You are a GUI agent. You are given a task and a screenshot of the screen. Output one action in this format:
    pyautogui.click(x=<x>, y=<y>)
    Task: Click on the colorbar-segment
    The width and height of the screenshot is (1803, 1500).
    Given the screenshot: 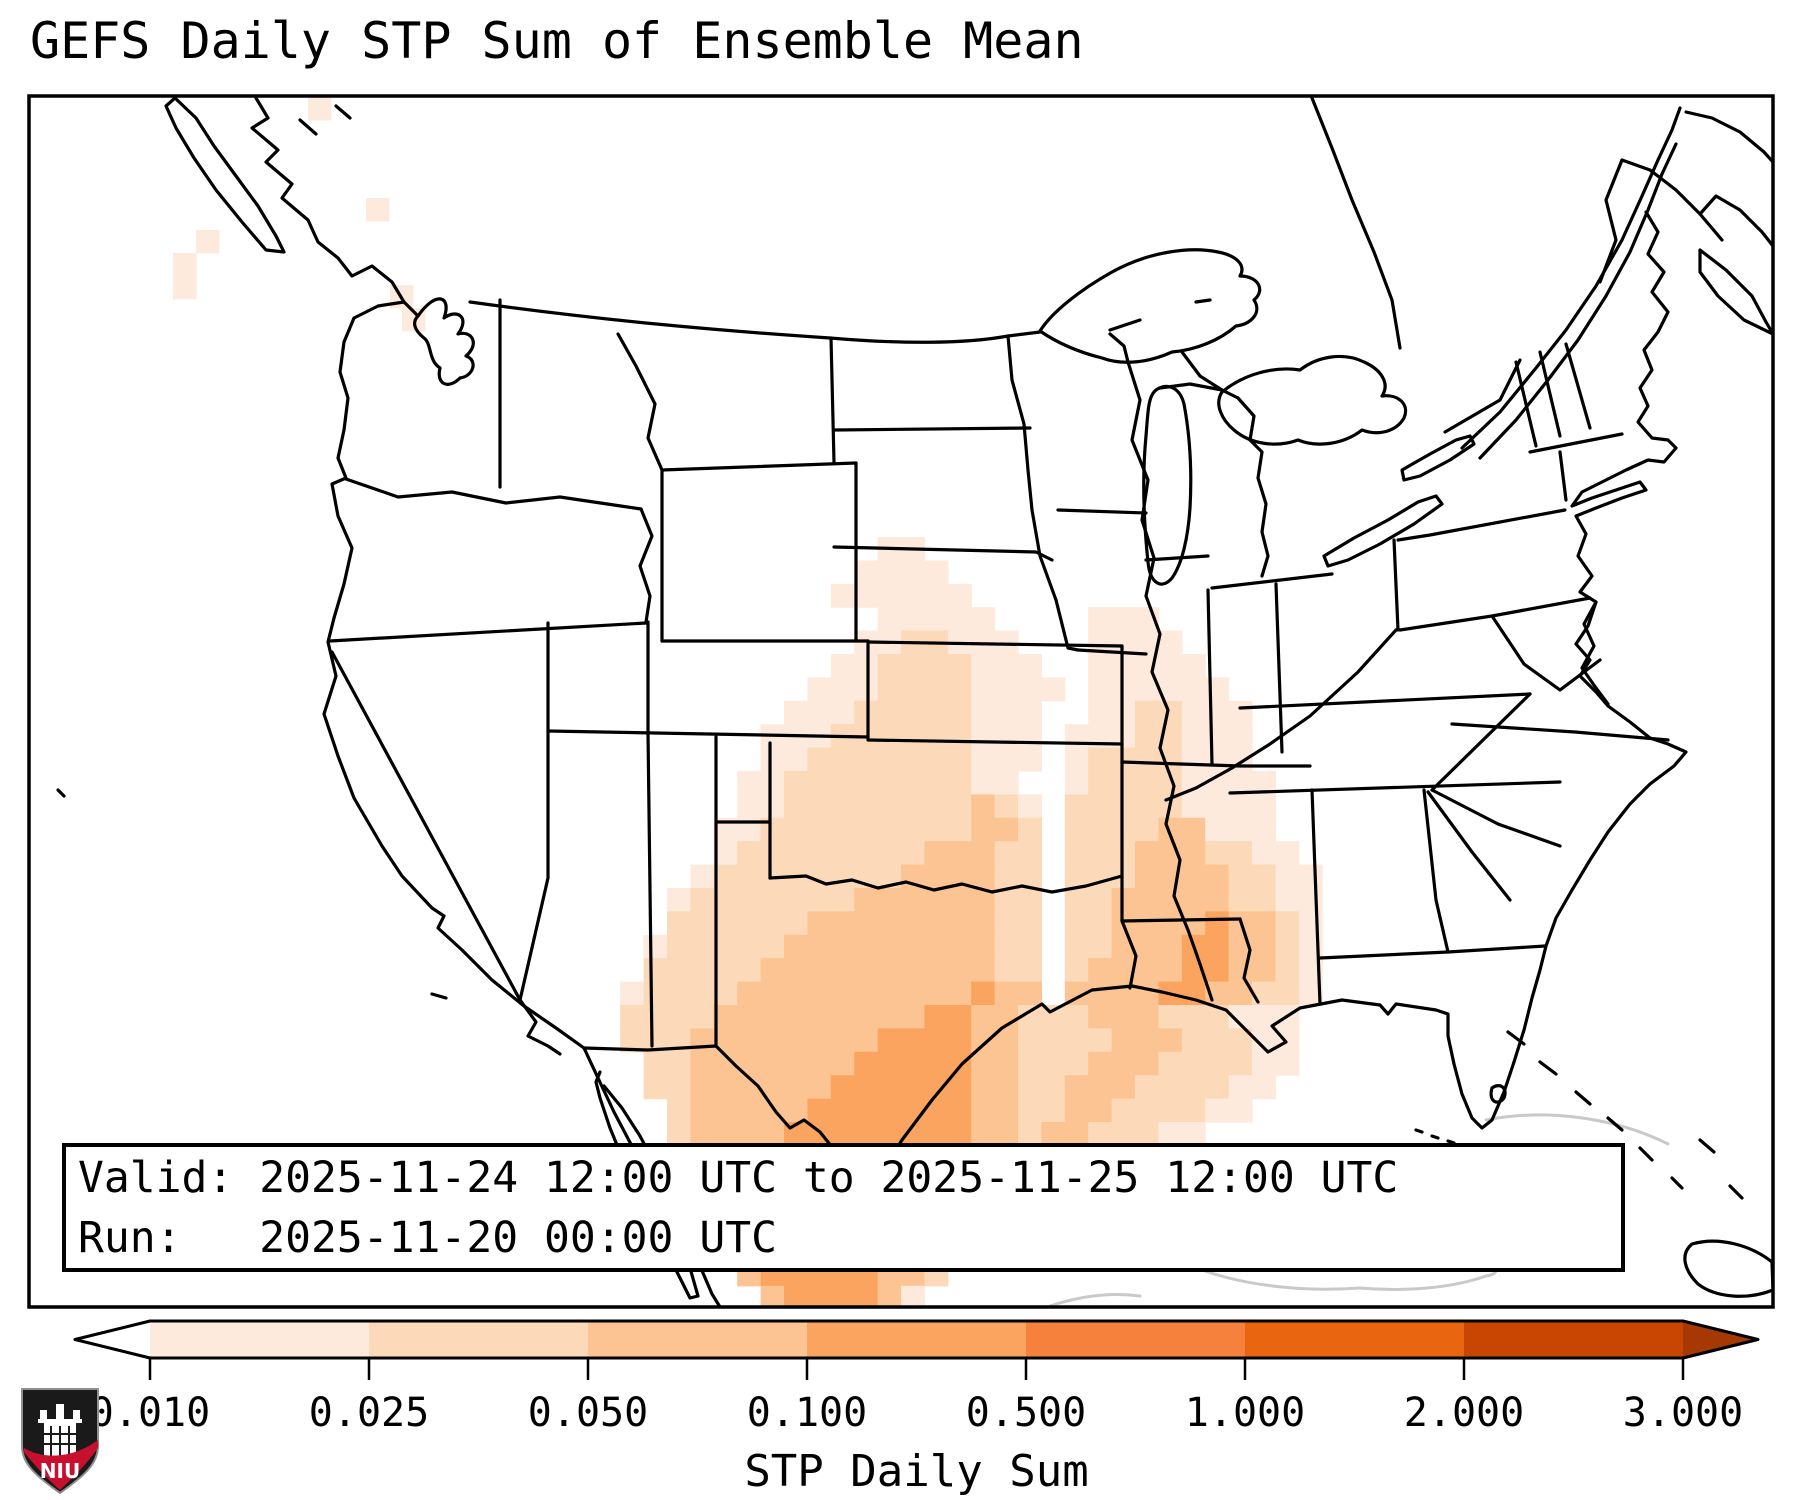 What is the action you would take?
    pyautogui.click(x=1355, y=1339)
    